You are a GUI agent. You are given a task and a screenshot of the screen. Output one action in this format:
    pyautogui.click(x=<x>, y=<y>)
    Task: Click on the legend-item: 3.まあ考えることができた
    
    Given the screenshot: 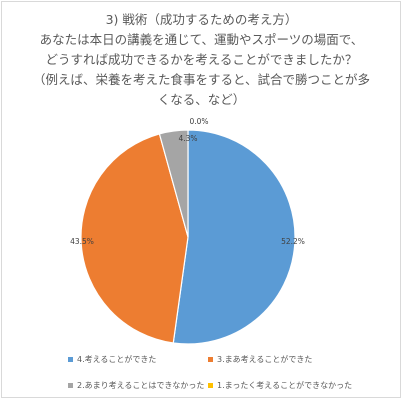 What is the action you would take?
    pyautogui.click(x=260, y=359)
    